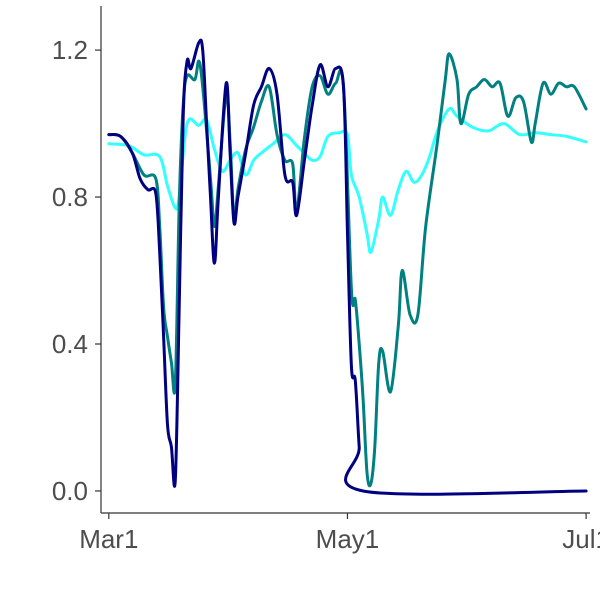 The image size is (600, 600). I want to click on x-tick-label: Jul1, so click(581, 539).